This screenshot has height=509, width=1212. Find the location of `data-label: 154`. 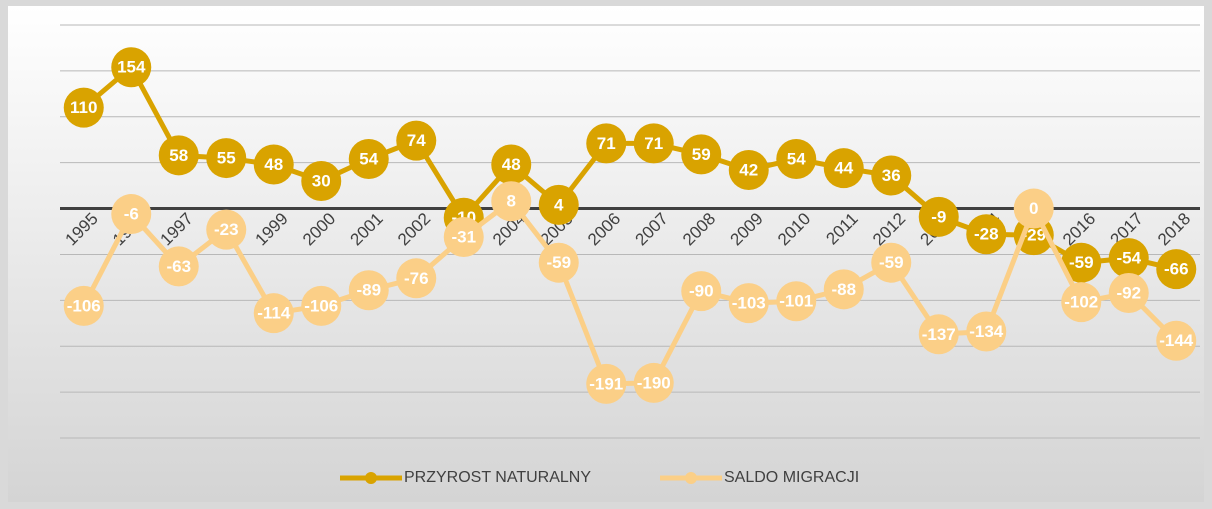

data-label: 154 is located at coordinates (131, 67).